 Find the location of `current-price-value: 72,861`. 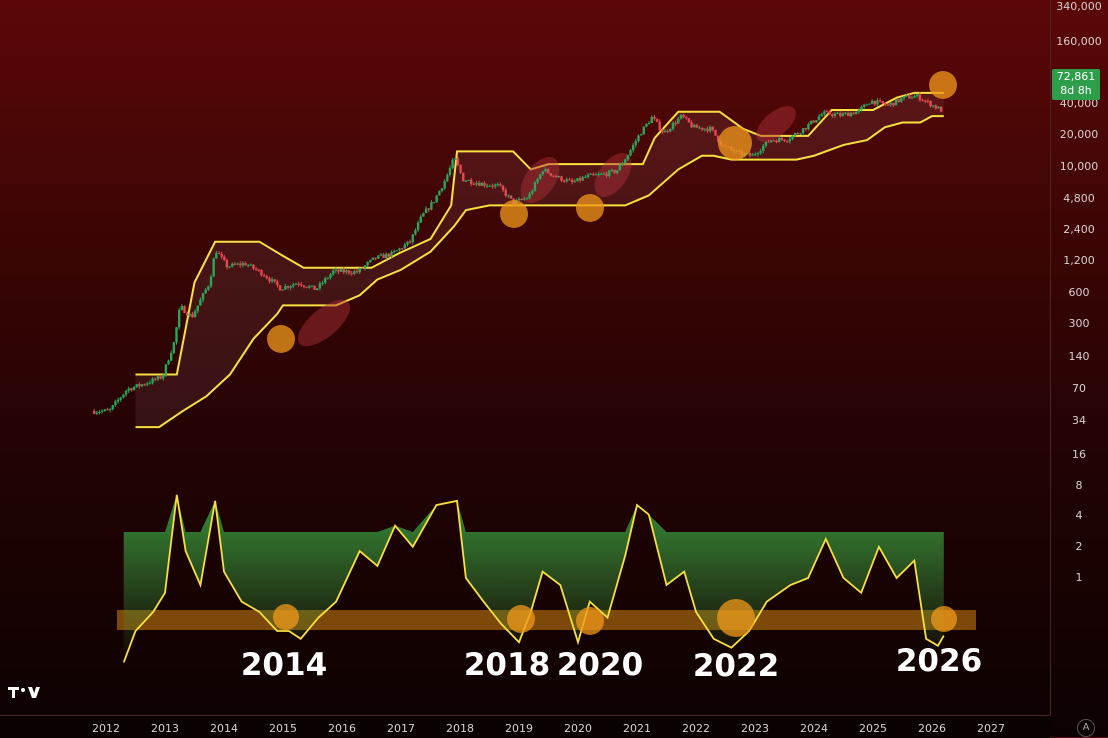

current-price-value: 72,861 is located at coordinates (1076, 76).